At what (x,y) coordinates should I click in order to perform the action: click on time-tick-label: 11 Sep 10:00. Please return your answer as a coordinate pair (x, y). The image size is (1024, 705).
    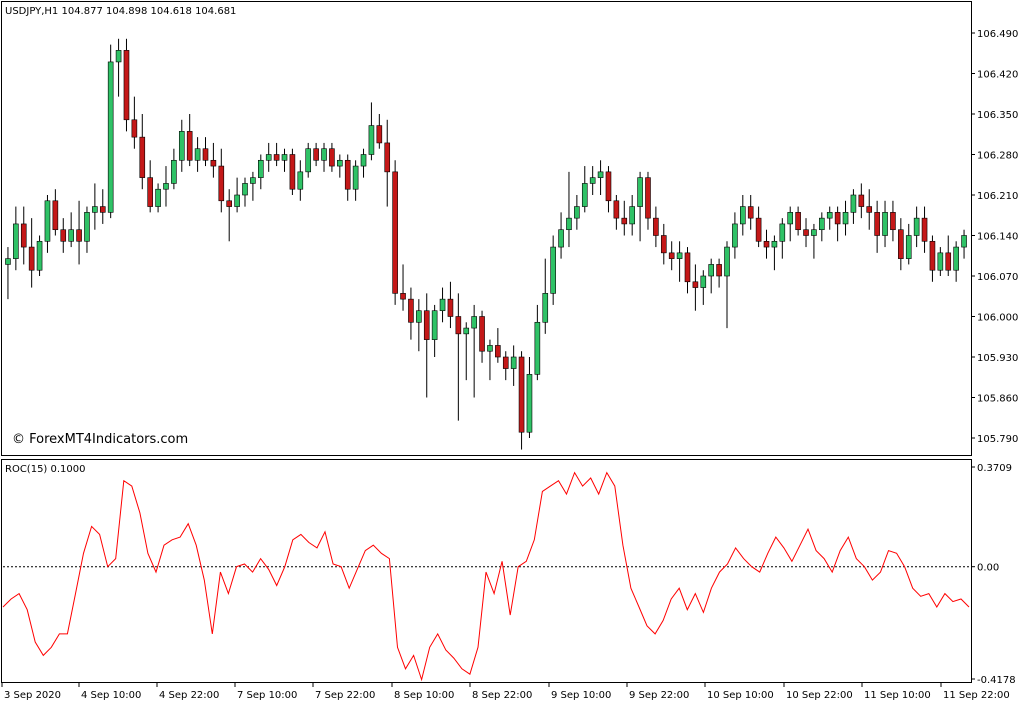
    Looking at the image, I should click on (897, 695).